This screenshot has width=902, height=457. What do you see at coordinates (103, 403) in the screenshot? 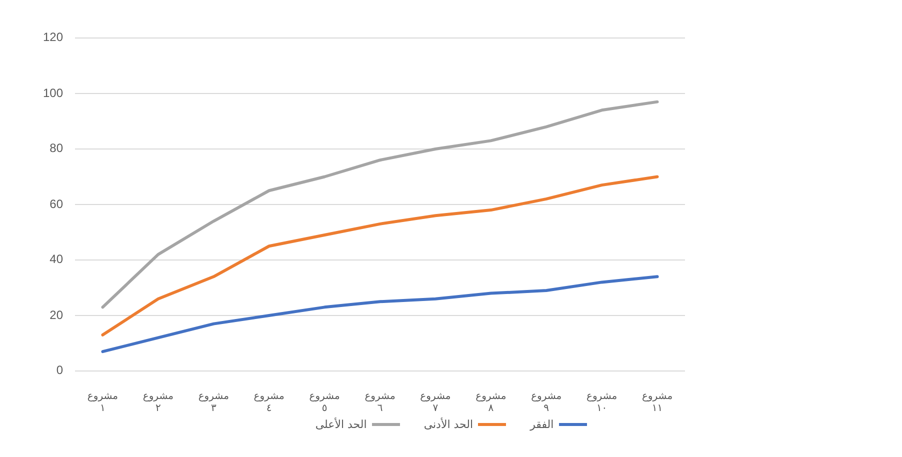
I see `x-tick-label: مشروع ١` at bounding box center [103, 403].